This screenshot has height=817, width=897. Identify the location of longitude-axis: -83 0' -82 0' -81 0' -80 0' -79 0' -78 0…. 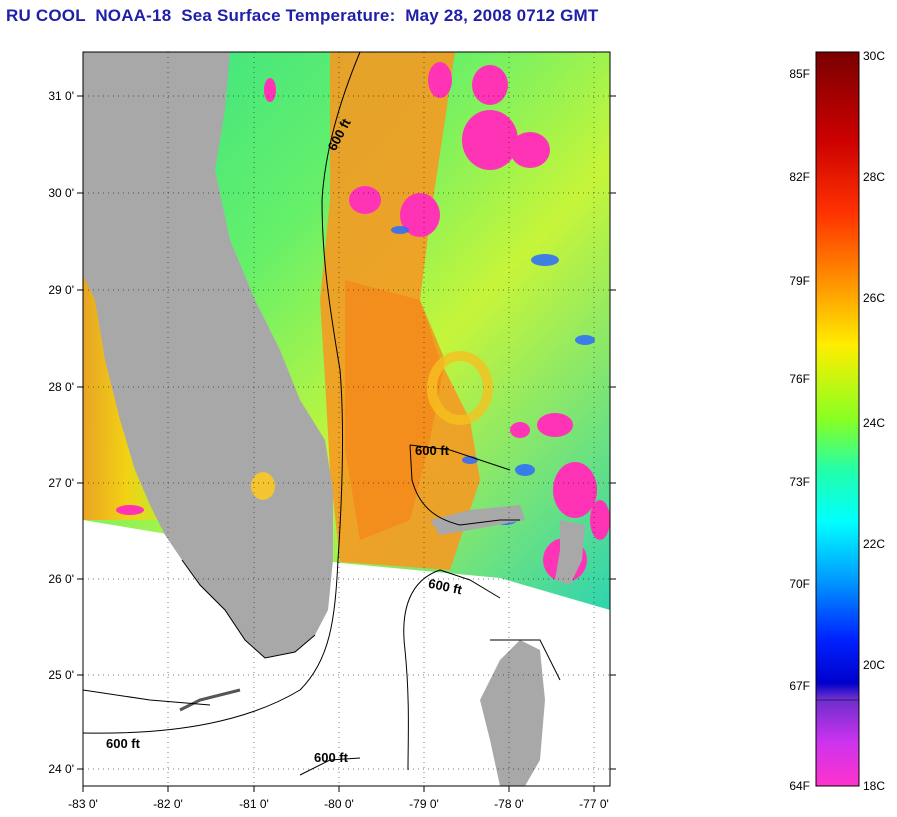
(338, 804).